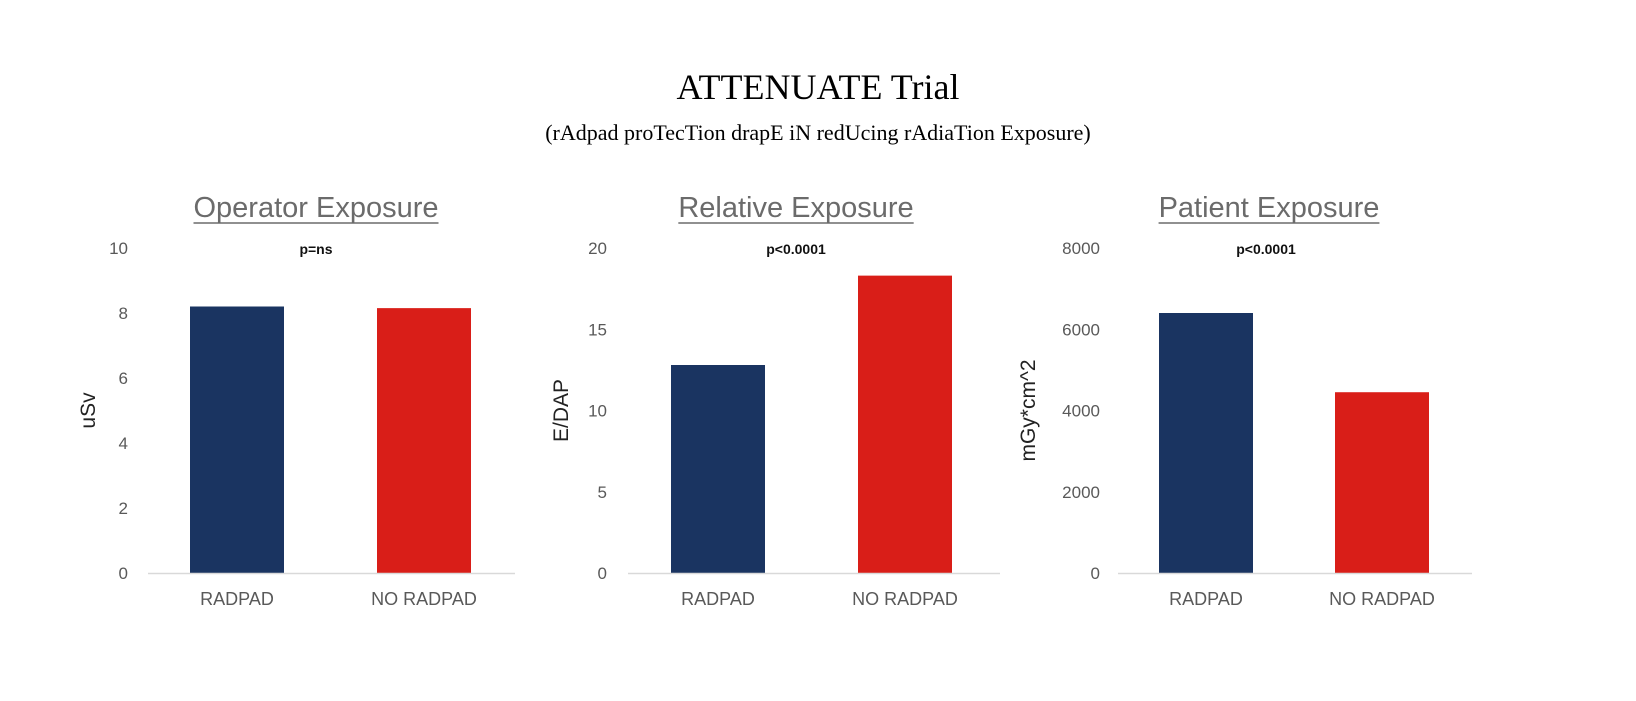  Describe the element at coordinates (1081, 492) in the screenshot. I see `y-tick-label: 2000` at that location.